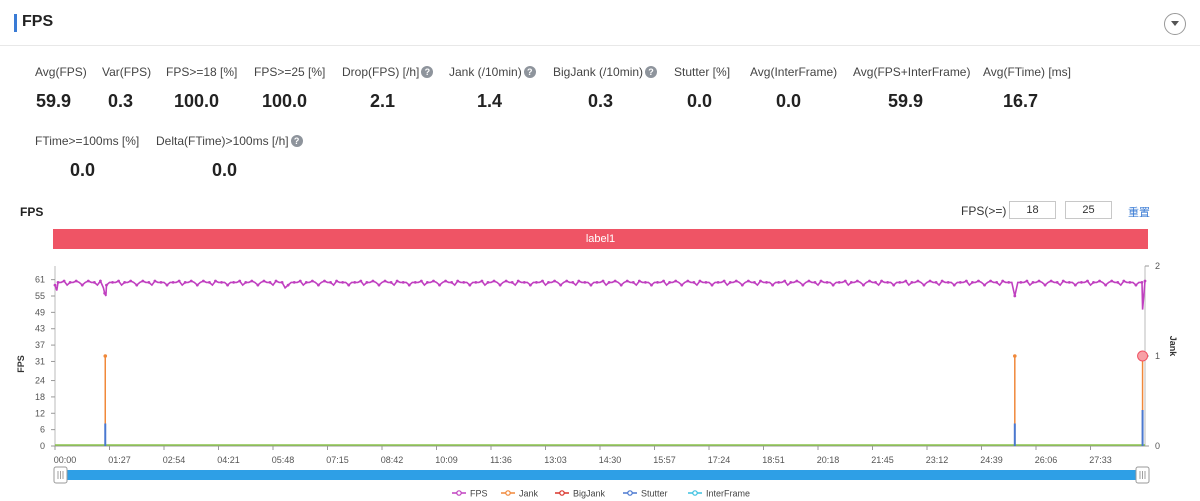  I want to click on metric-label: Avg(FPS+InterFrame), so click(911, 72).